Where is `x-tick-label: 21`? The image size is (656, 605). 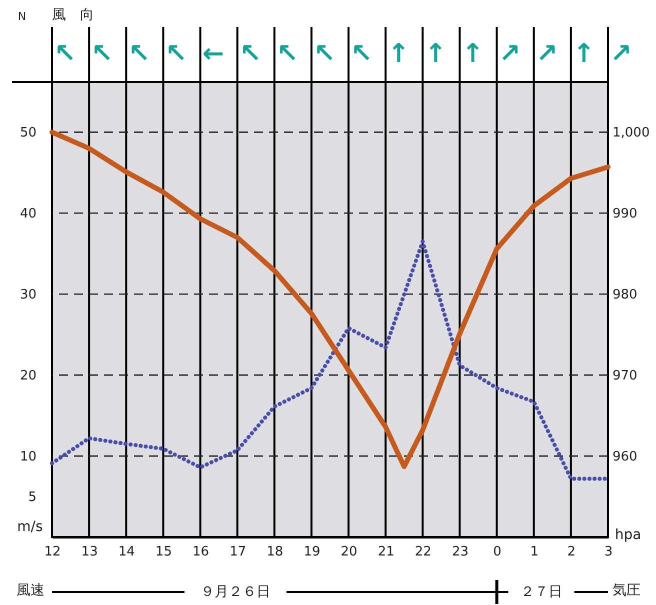 x-tick-label: 21 is located at coordinates (386, 552).